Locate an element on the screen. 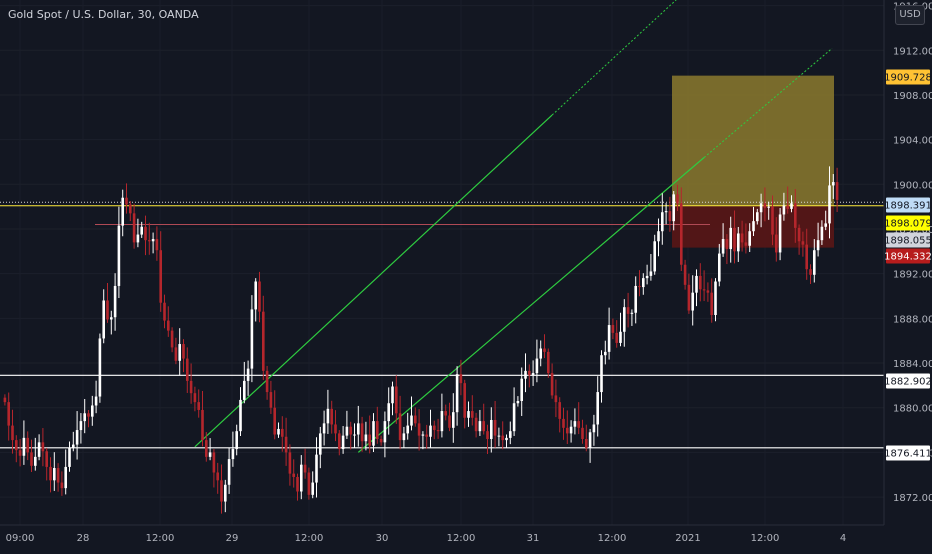  price-tick-label: 1880.000 is located at coordinates (912, 409).